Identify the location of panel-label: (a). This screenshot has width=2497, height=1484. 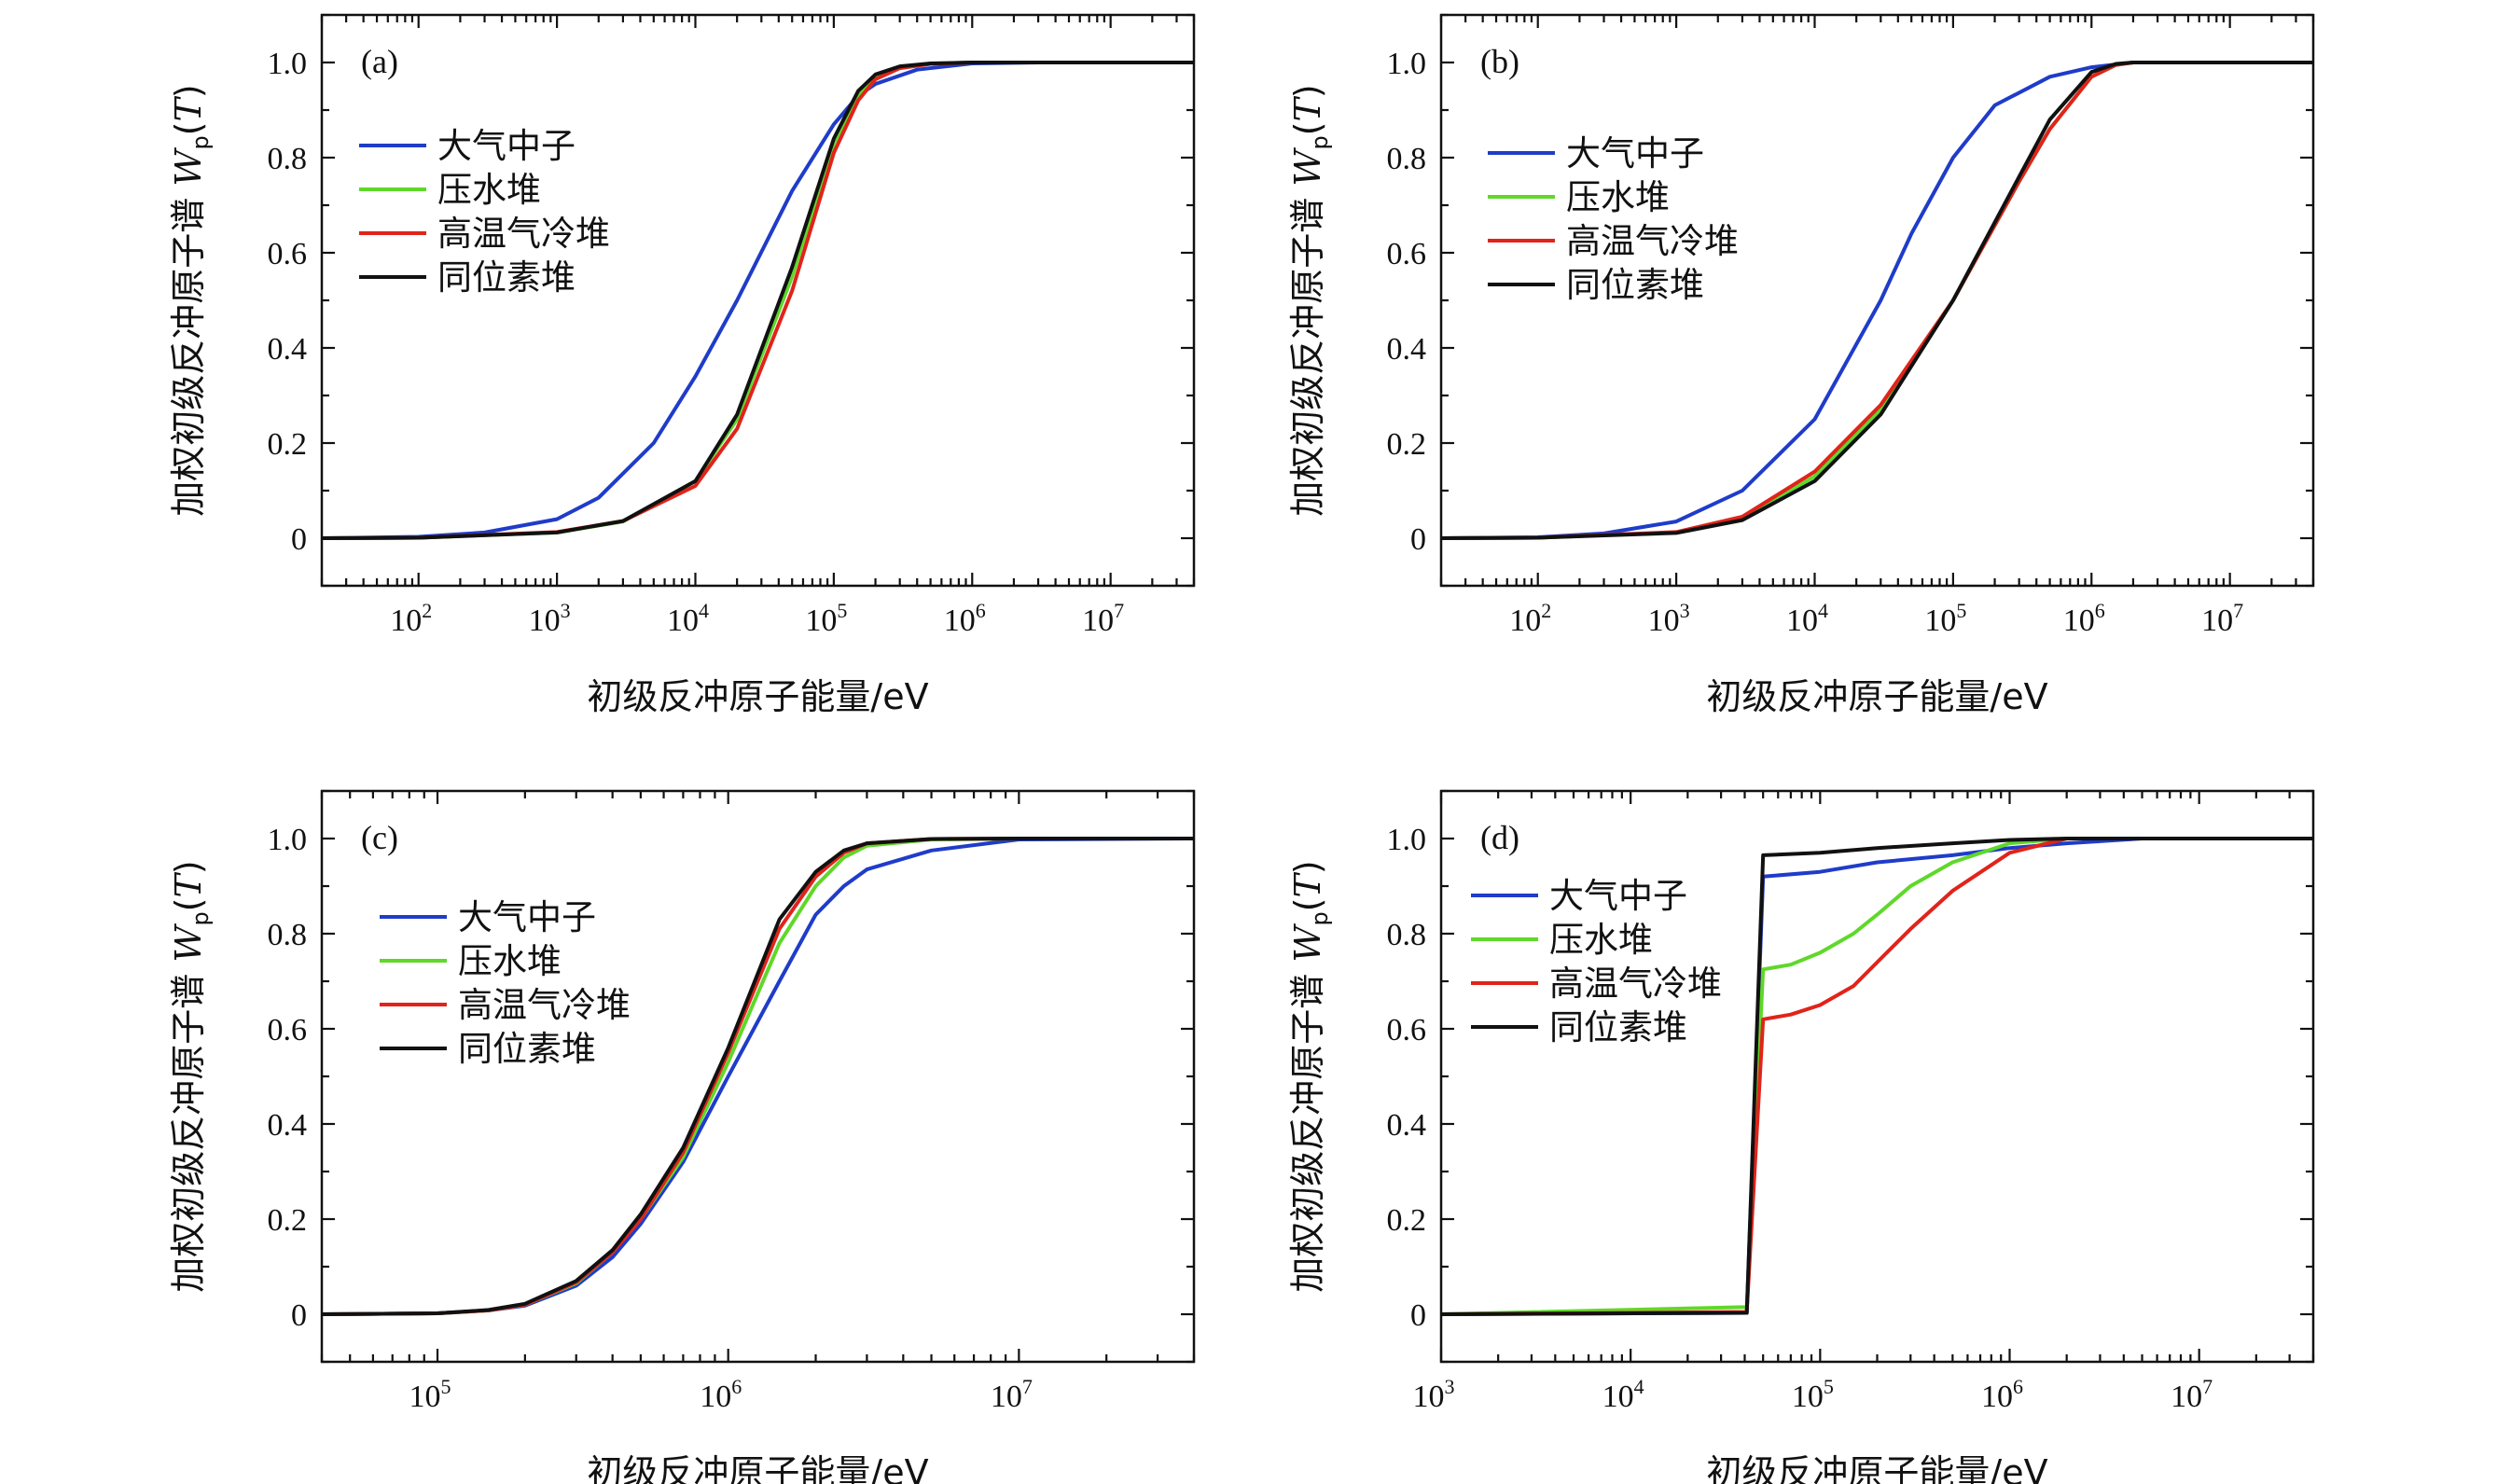
(379, 61).